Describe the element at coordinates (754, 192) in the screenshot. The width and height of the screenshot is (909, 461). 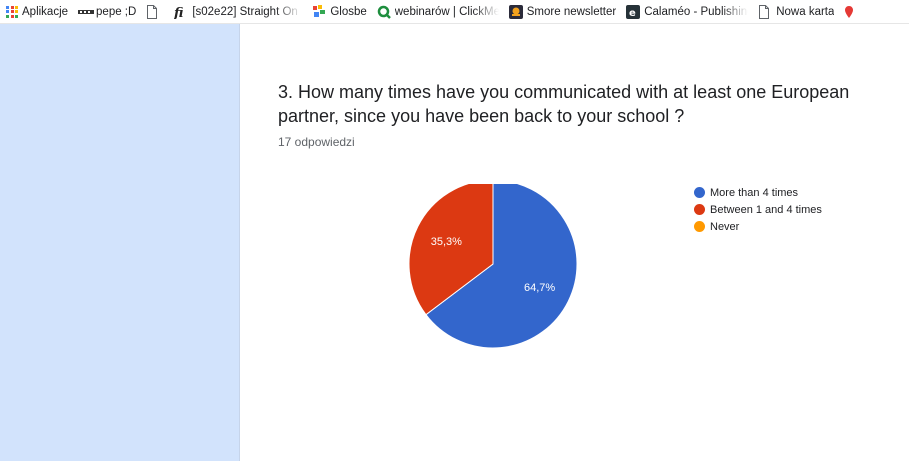
I see `legend-label: More than 4 times` at that location.